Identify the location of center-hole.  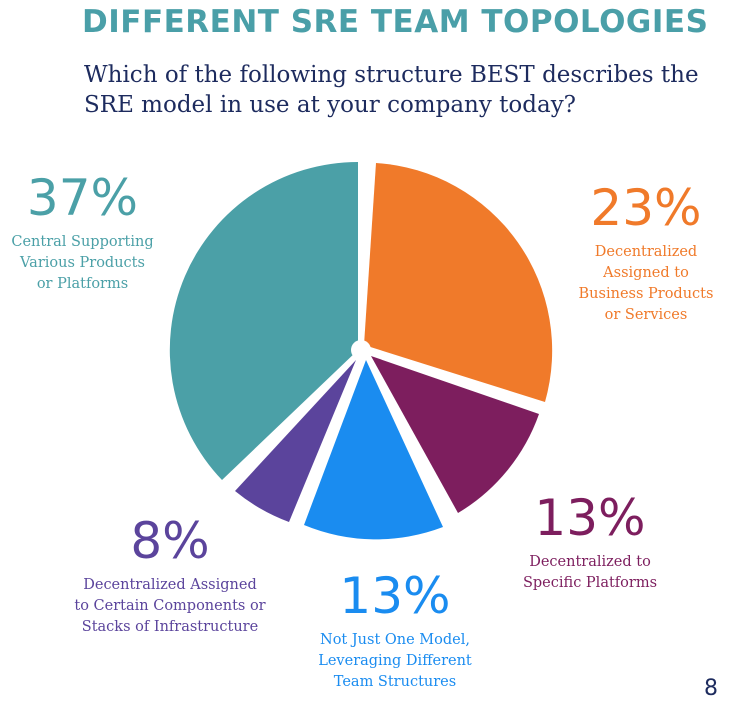
(361, 350).